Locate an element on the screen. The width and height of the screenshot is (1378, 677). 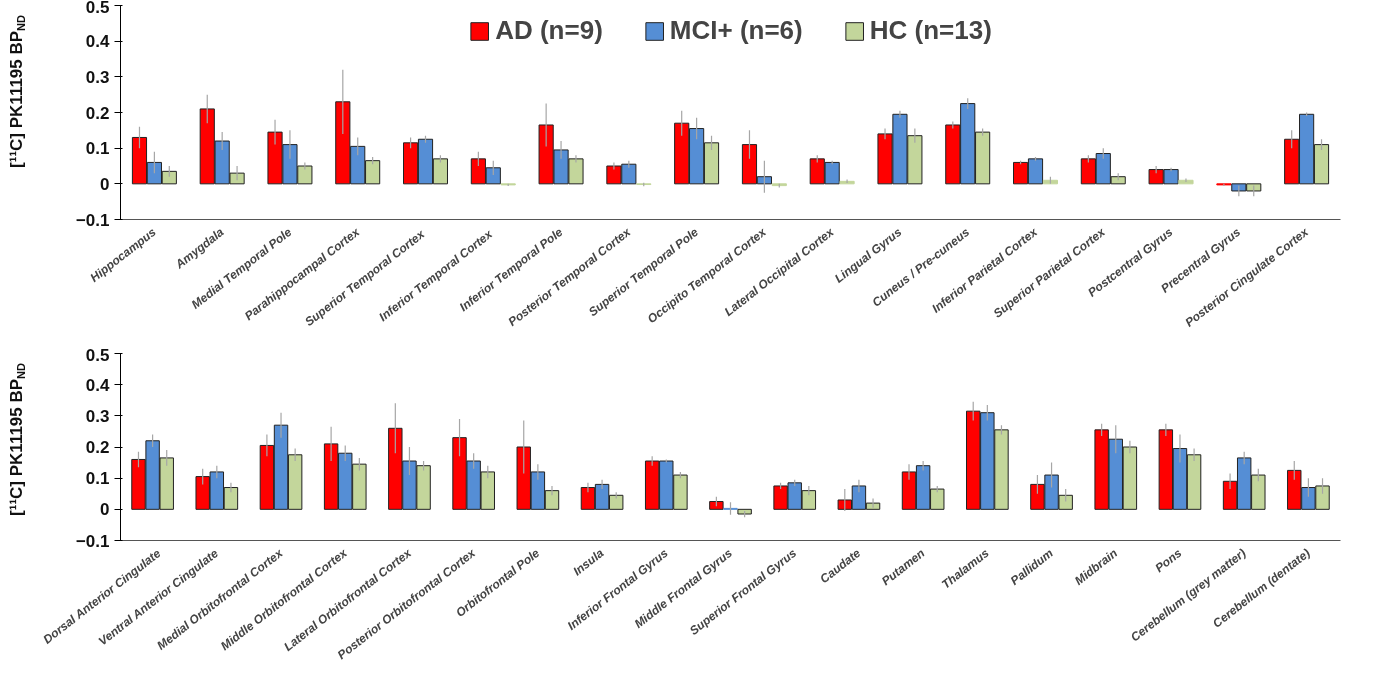
legend-label: MCI+ (n=6) is located at coordinates (736, 30).